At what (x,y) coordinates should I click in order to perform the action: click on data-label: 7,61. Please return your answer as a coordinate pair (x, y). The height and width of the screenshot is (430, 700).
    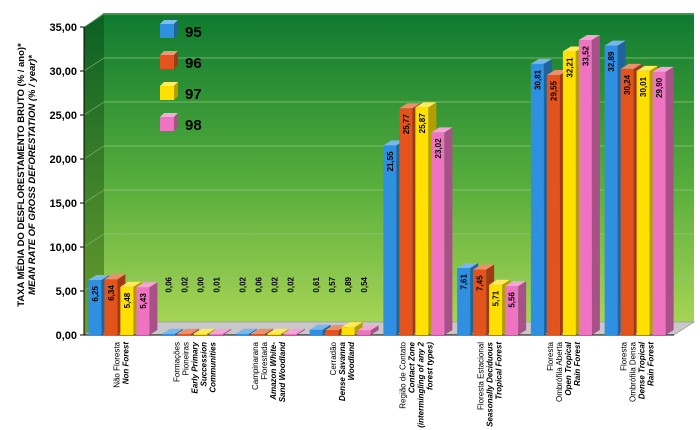
    Looking at the image, I should click on (464, 281).